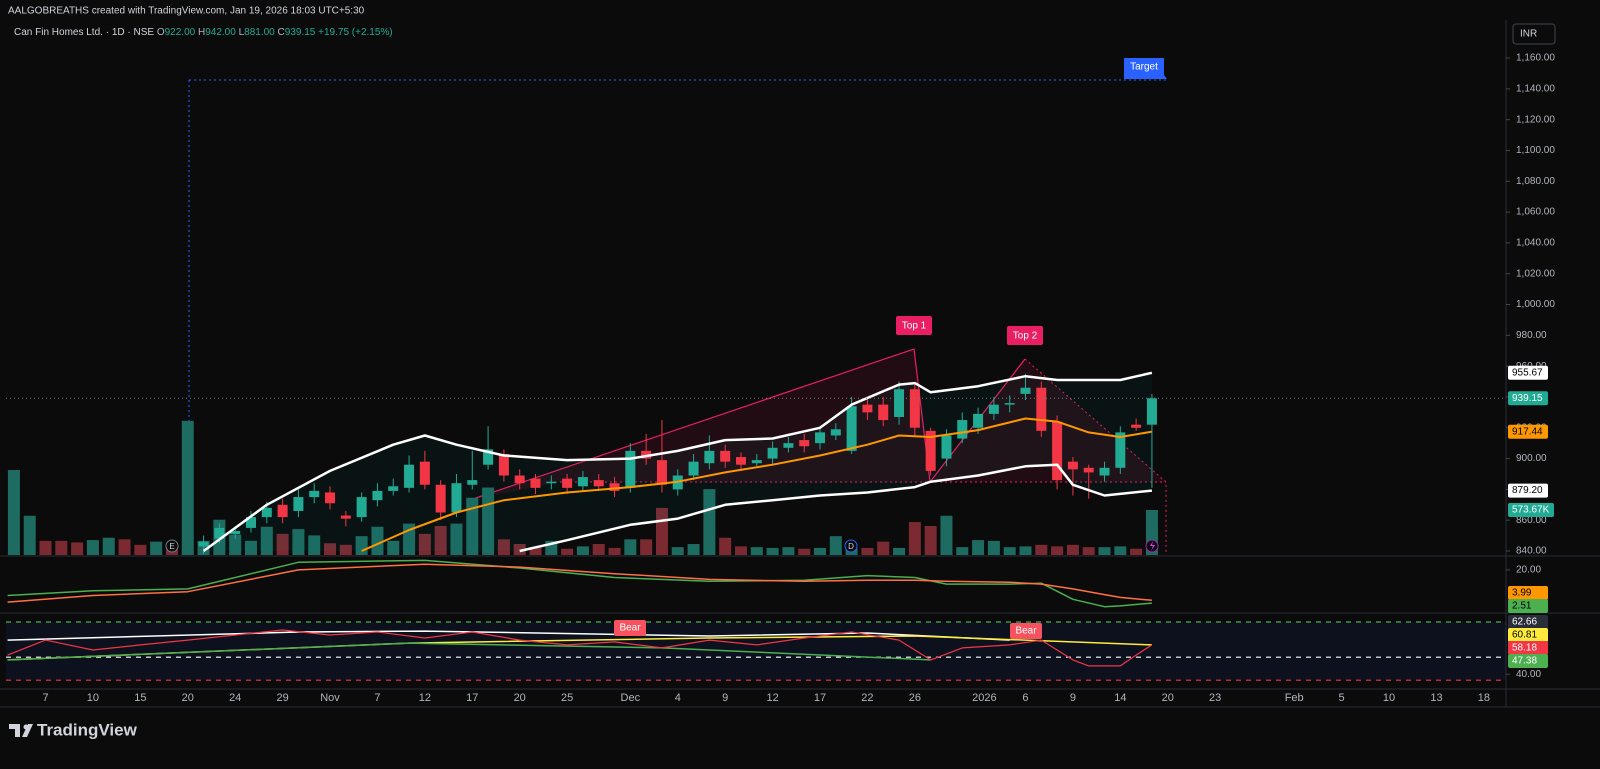 The width and height of the screenshot is (1600, 769). What do you see at coordinates (330, 698) in the screenshot?
I see `x-tick-label: Nov` at bounding box center [330, 698].